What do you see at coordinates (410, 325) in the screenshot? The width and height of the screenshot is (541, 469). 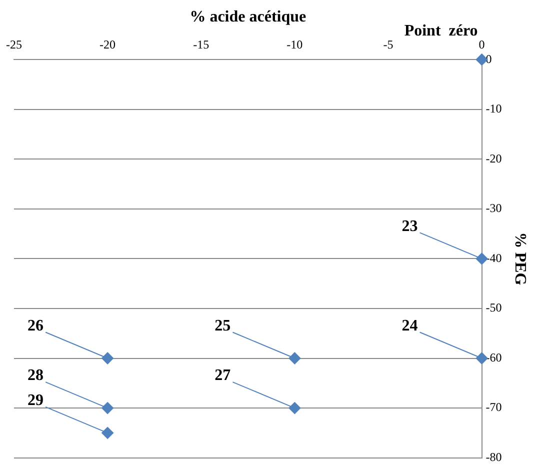 I see `annotation: 24` at bounding box center [410, 325].